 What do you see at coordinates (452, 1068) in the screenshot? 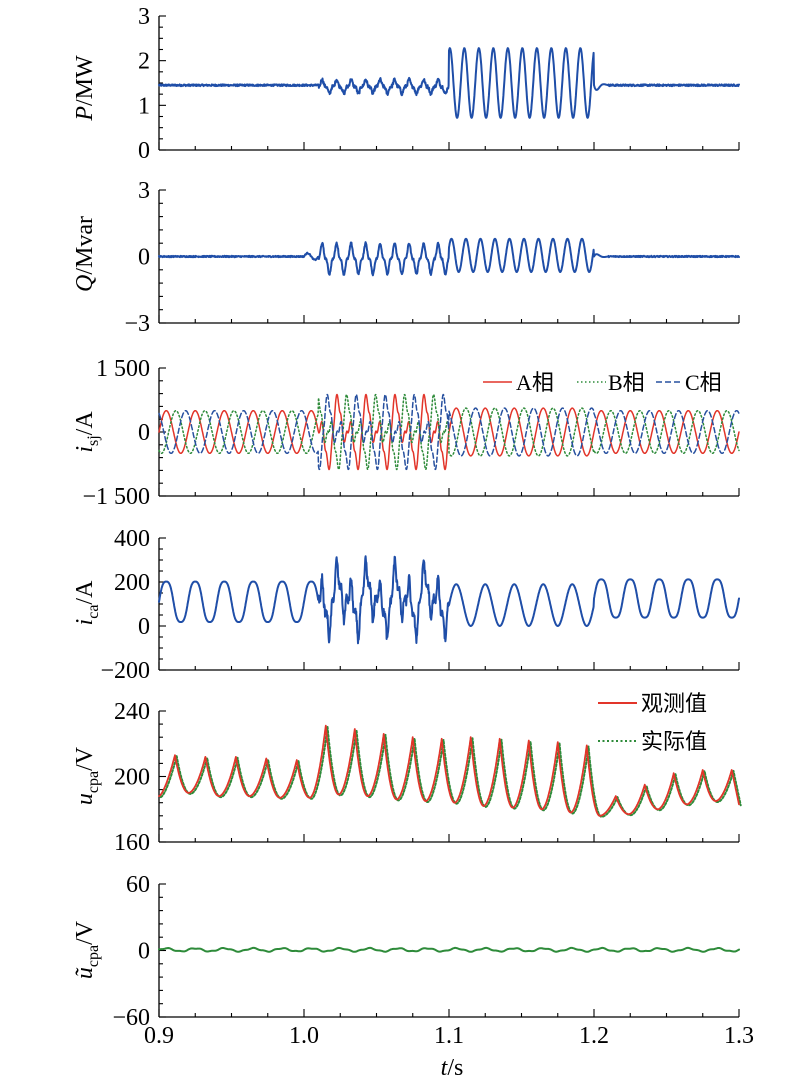
I see `x-axis-label: t/s` at bounding box center [452, 1068].